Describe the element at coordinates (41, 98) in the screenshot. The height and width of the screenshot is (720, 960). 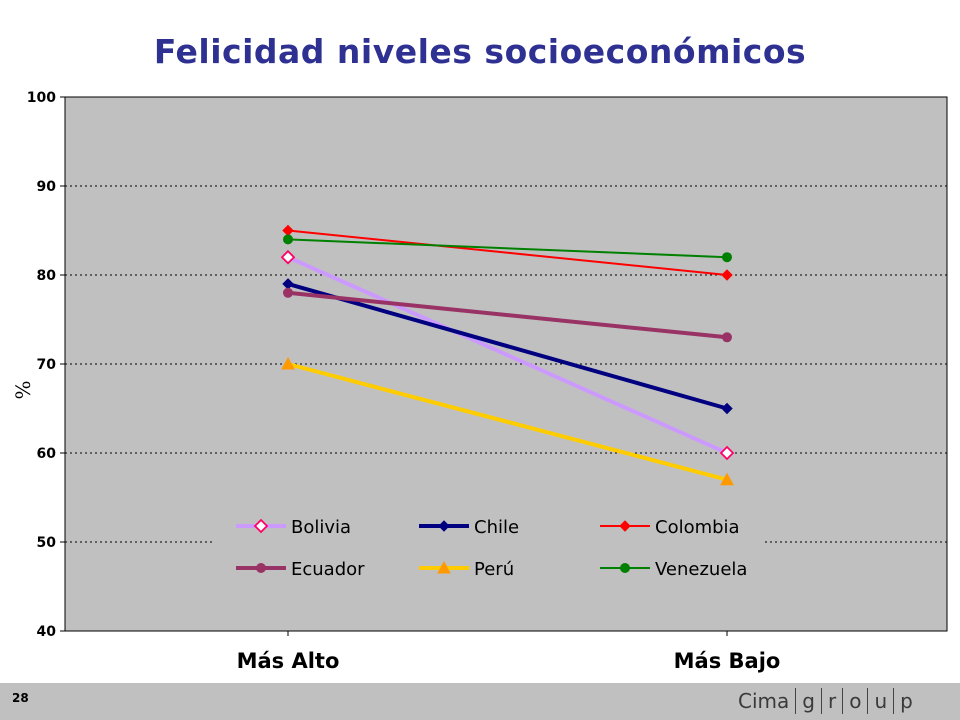
I see `y-tick-label: 100` at that location.